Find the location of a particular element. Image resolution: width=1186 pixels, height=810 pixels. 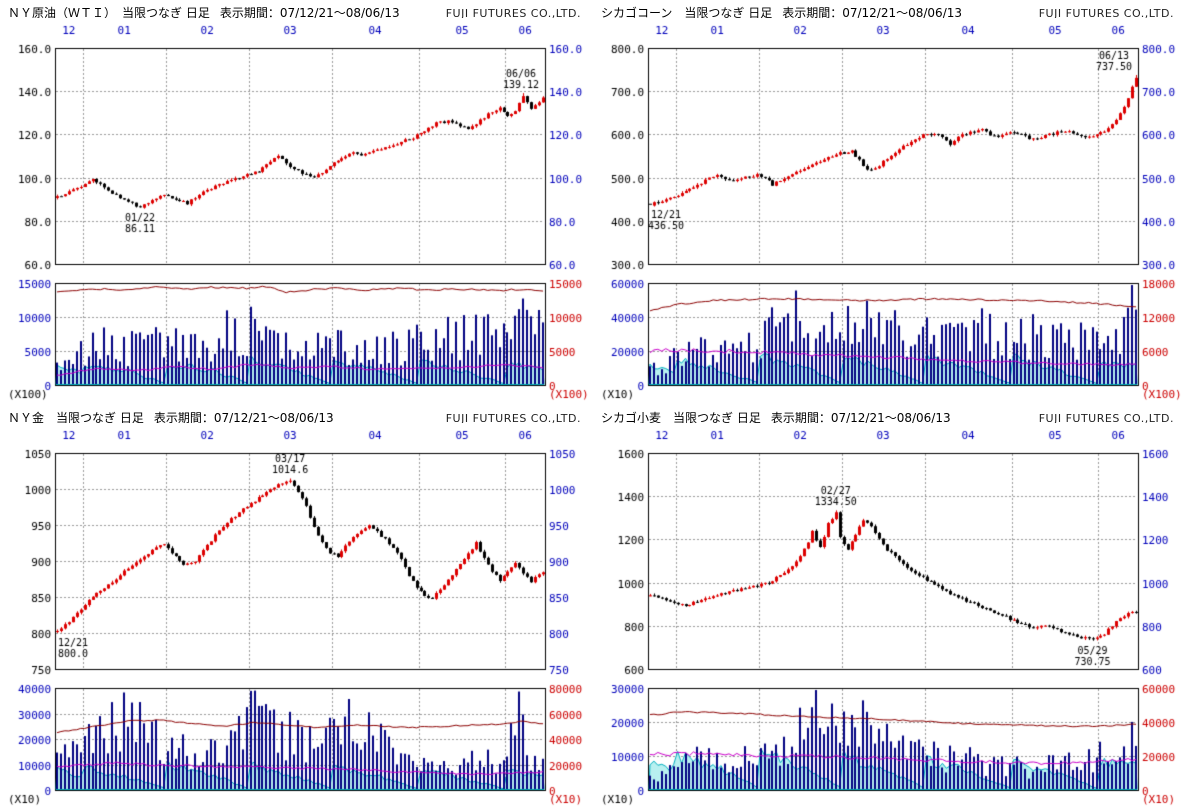

chart-title-group: シカゴコーン 当限つなぎ 日足 表示期間：07/12/21～08/06/13 is located at coordinates (781, 12).